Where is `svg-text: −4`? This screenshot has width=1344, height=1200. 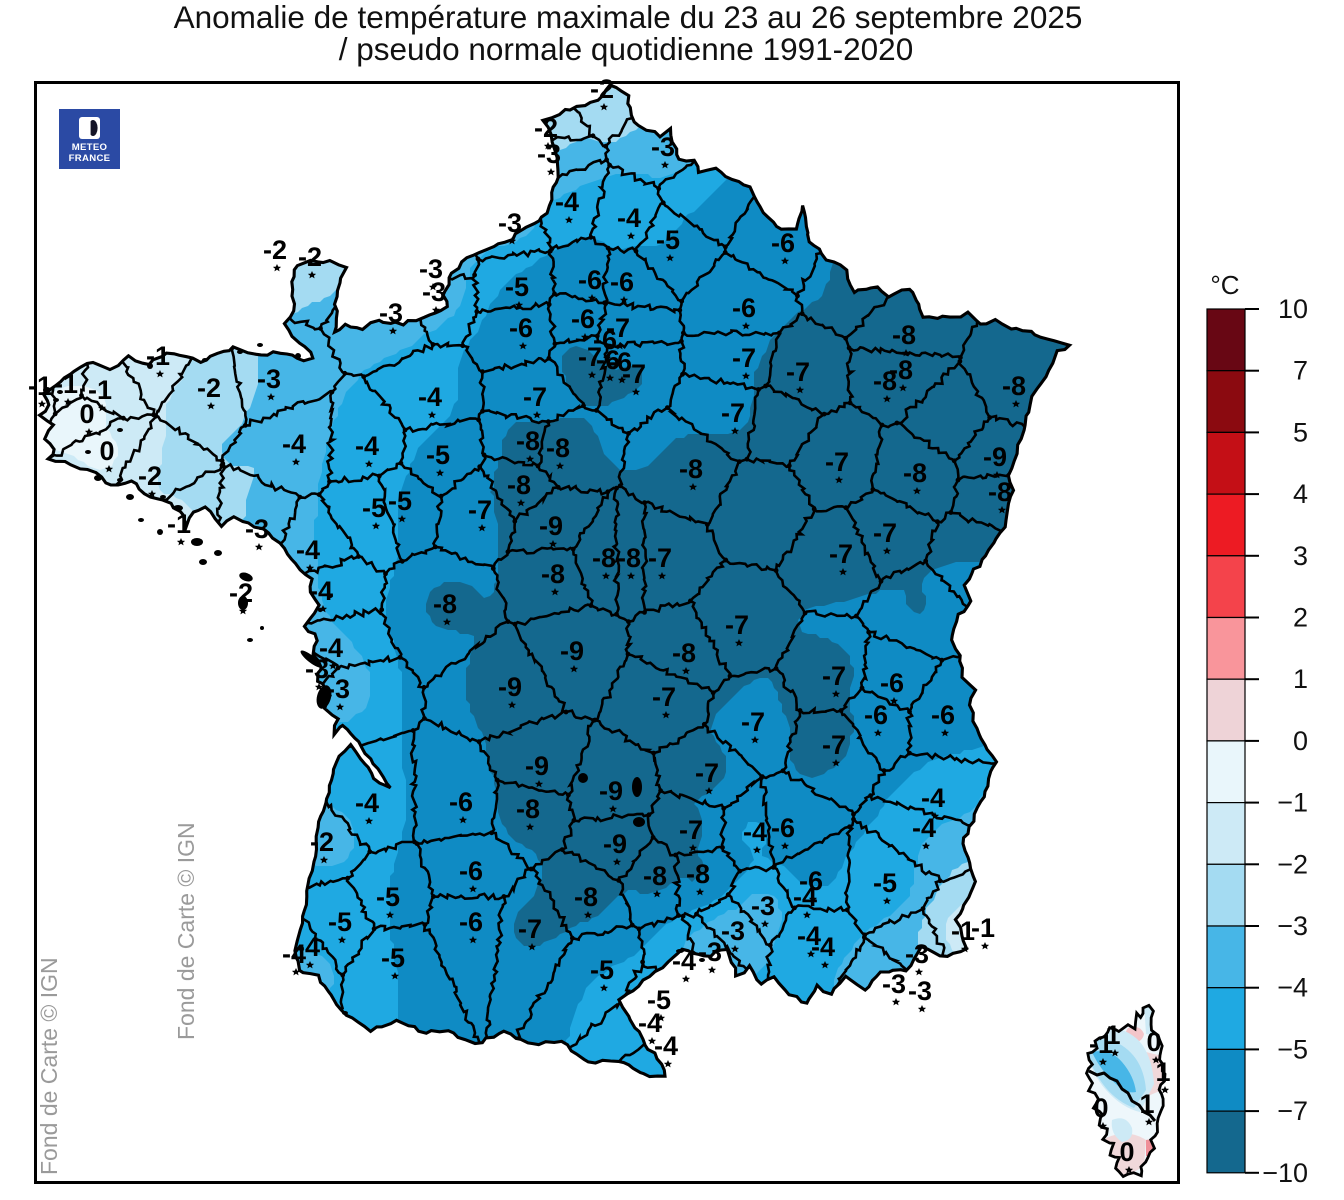 svg-text: −4 is located at coordinates (1292, 988).